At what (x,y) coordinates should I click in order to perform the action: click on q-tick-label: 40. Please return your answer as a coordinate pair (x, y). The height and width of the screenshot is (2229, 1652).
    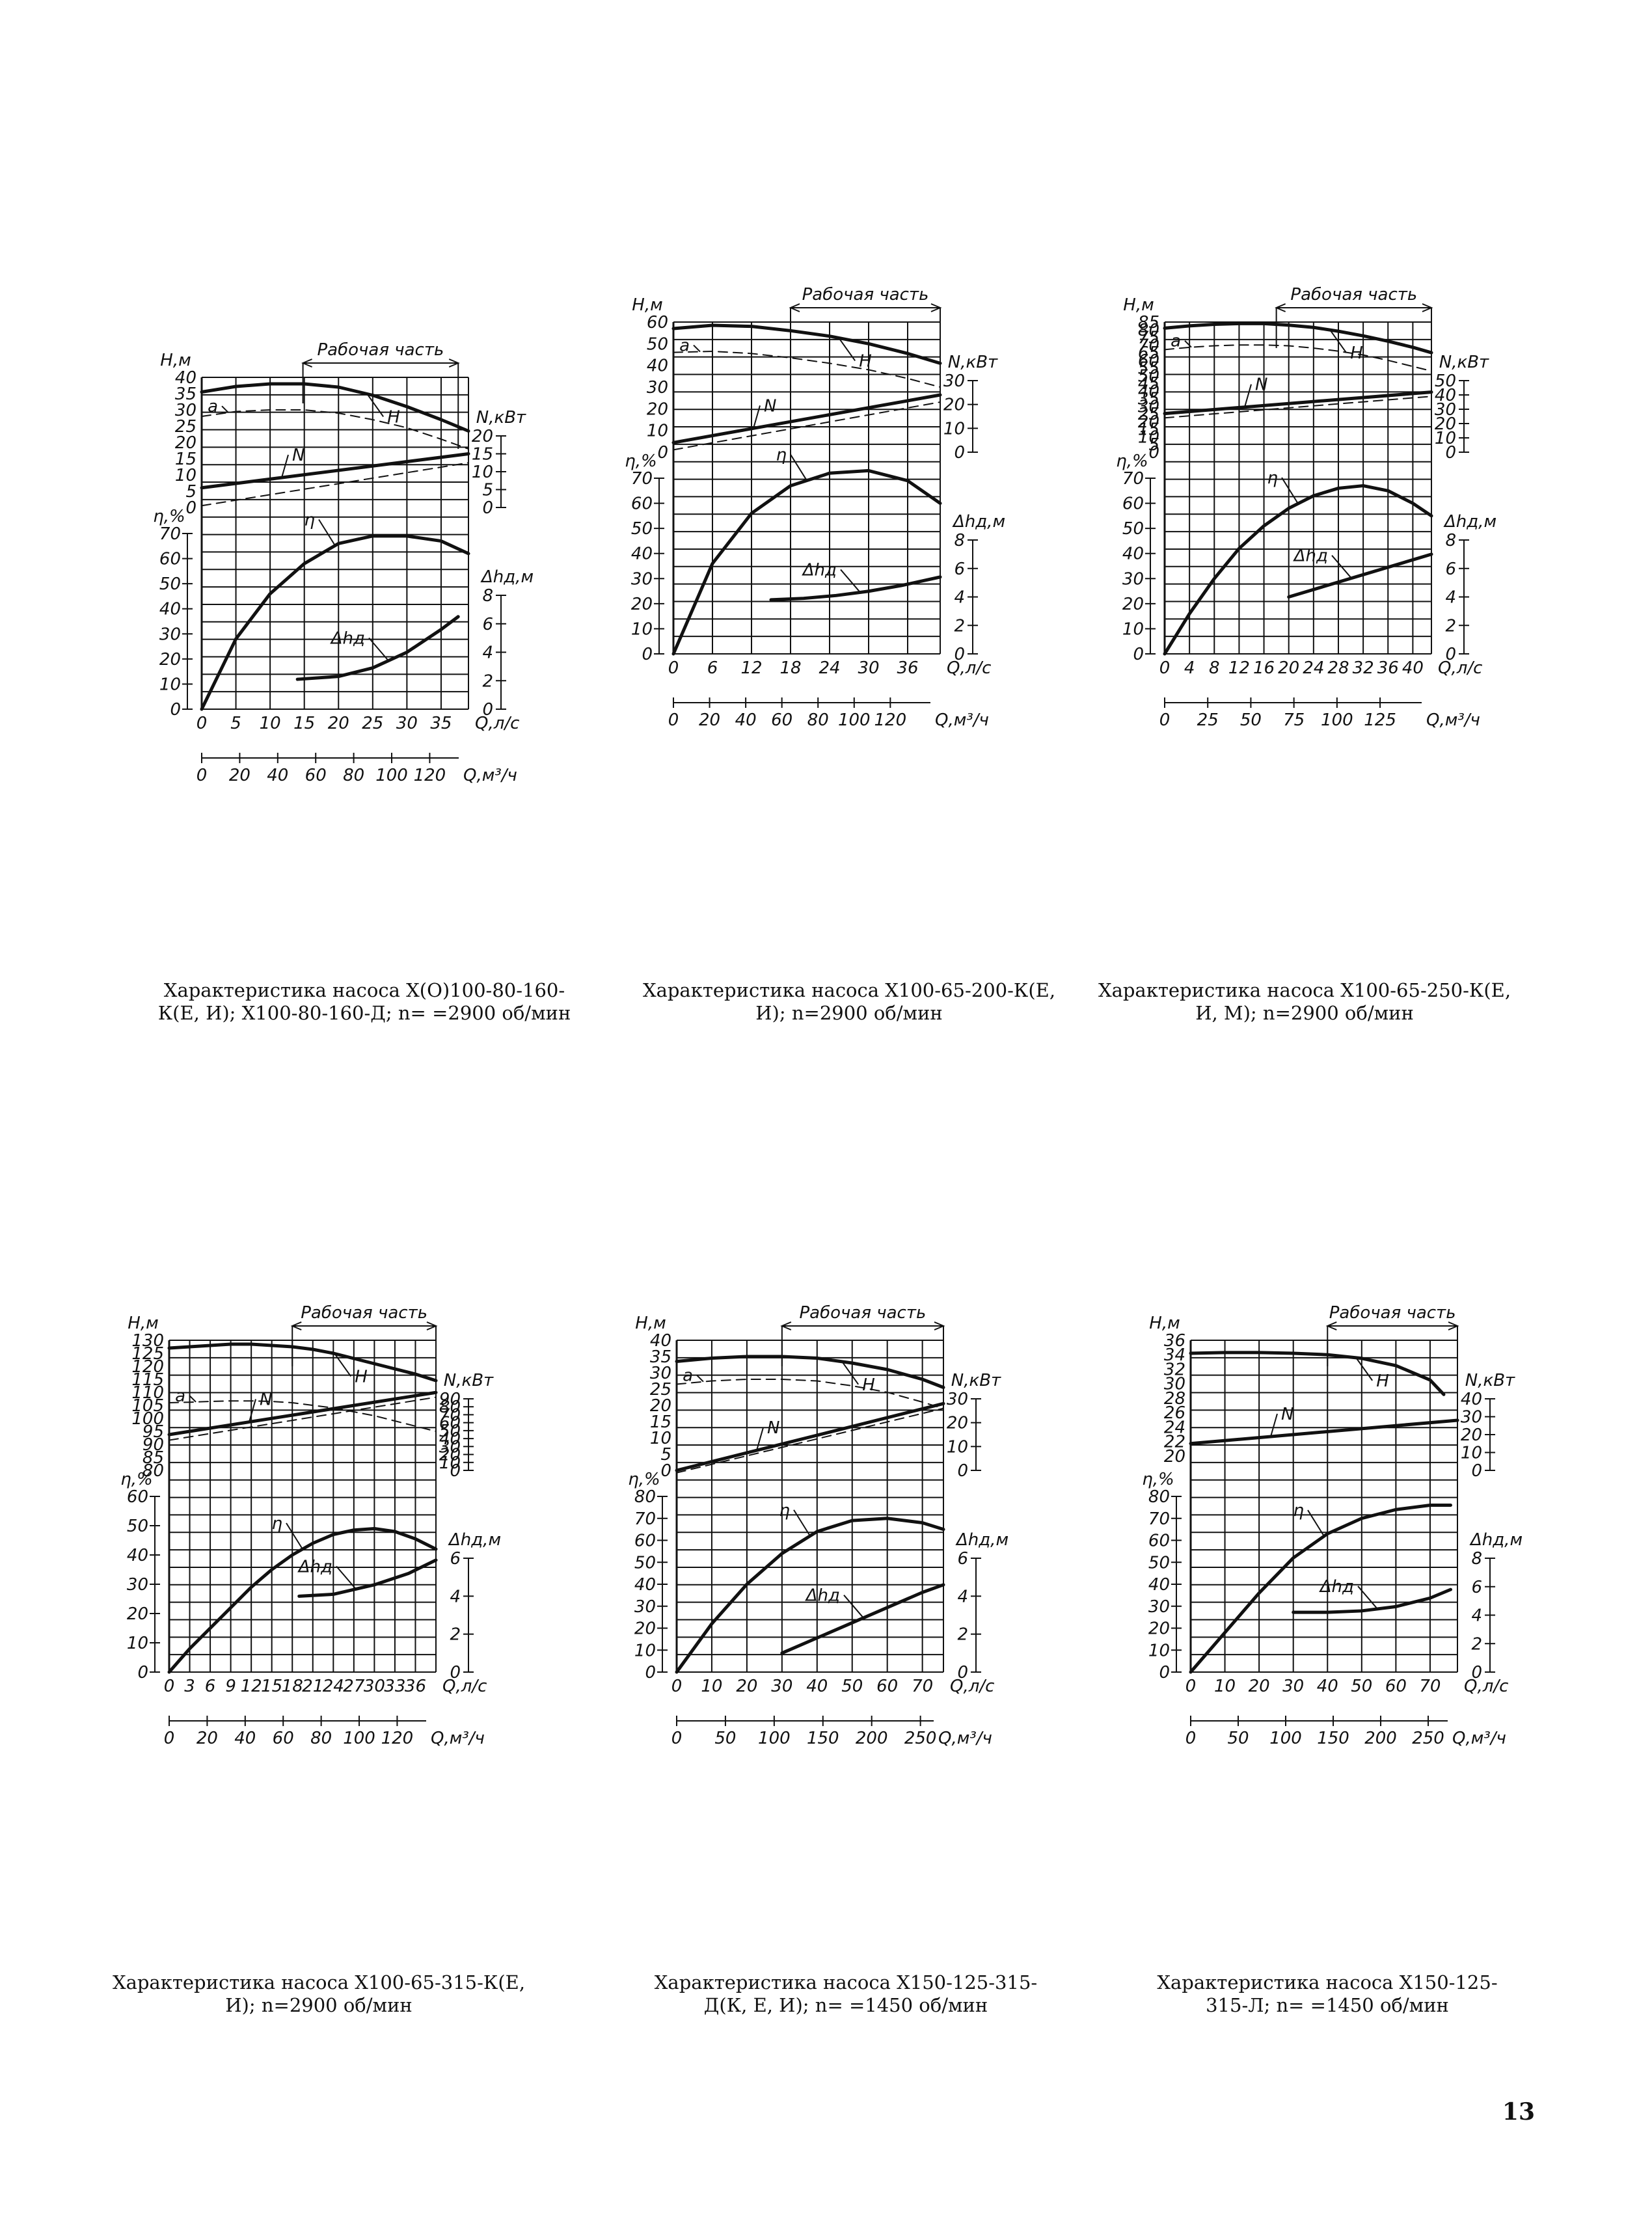
    Looking at the image, I should click on (1327, 1686).